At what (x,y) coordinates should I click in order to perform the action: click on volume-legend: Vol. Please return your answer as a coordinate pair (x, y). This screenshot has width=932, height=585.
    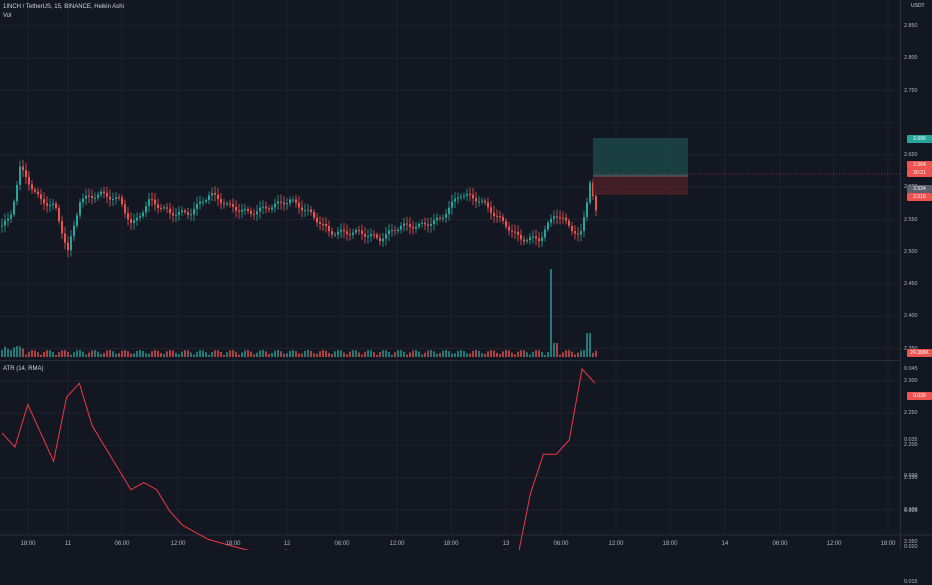
    Looking at the image, I should click on (7, 16).